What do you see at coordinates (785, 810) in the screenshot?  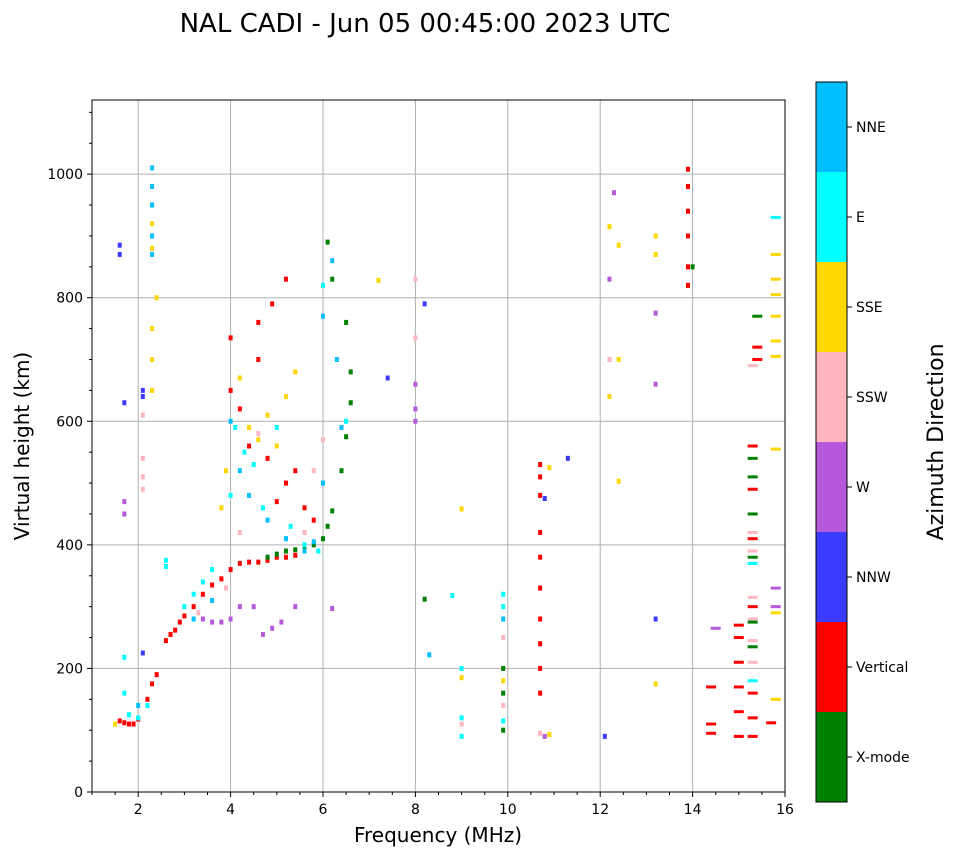 I see `x-tick-label: 16` at bounding box center [785, 810].